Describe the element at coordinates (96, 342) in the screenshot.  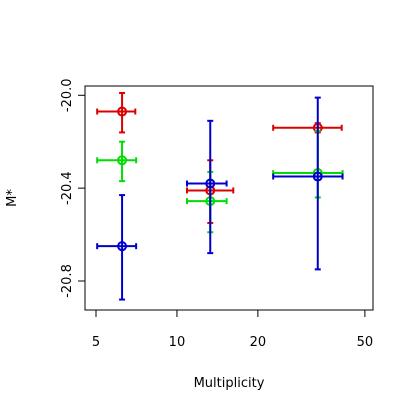
I see `x-tick-label: 5` at that location.